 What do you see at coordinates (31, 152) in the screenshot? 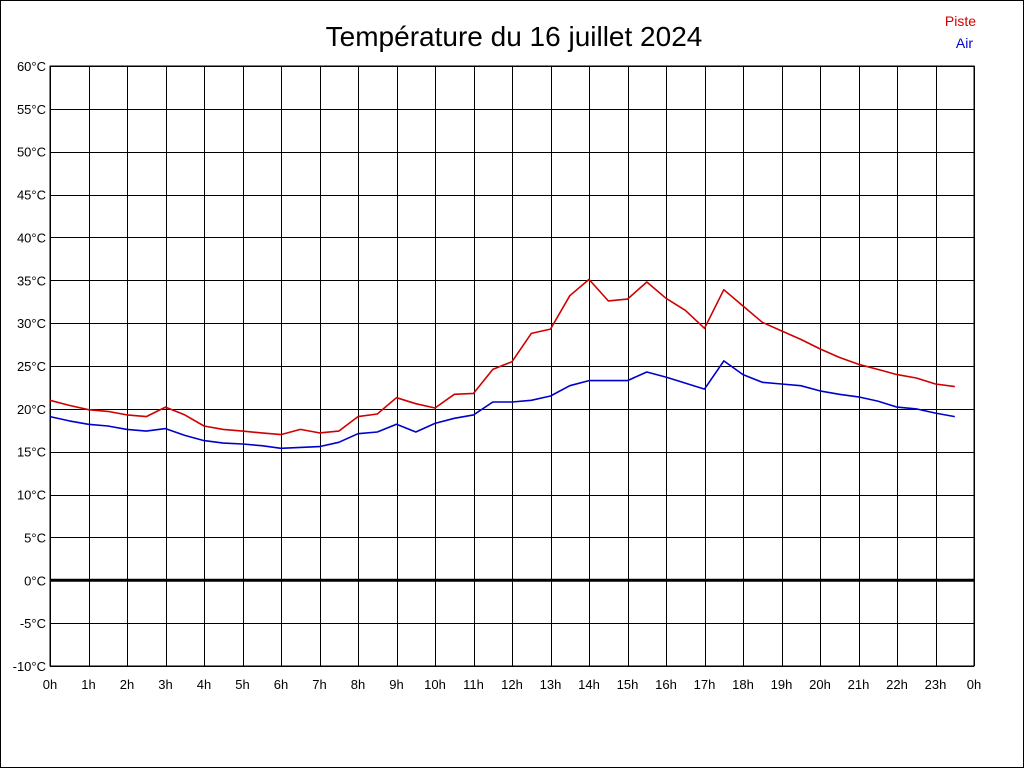
I see `y-tick-label: 50°C` at bounding box center [31, 152].